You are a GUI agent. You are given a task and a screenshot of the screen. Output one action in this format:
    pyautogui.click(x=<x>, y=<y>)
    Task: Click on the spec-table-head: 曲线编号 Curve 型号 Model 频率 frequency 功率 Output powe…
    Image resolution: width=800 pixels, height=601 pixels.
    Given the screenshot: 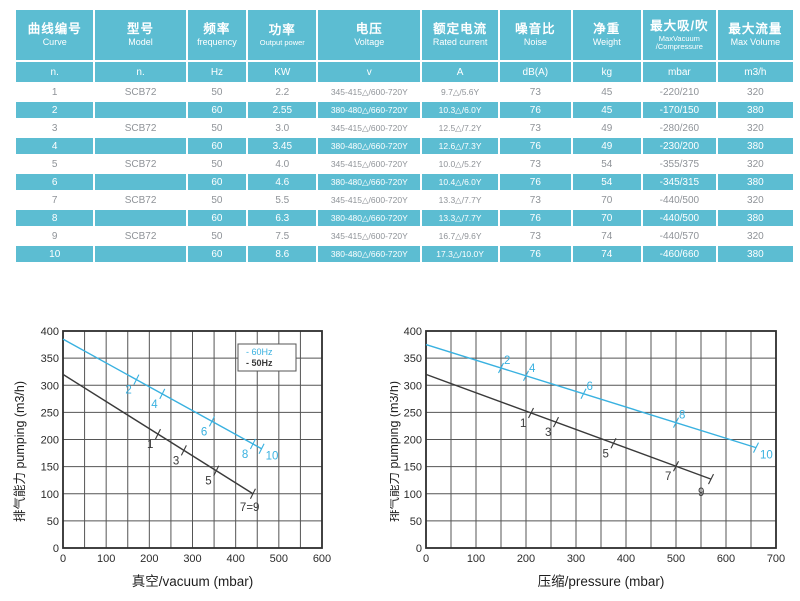 What is the action you would take?
    pyautogui.click(x=404, y=46)
    